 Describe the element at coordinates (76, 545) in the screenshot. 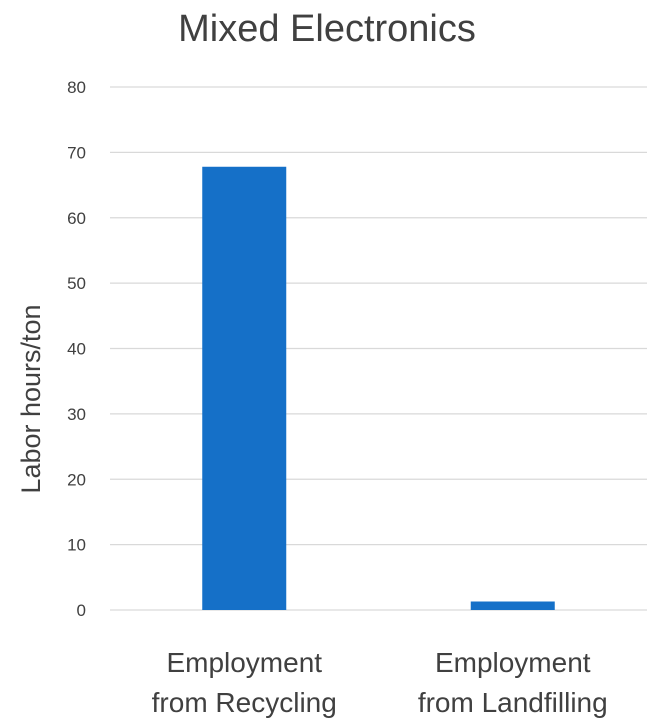

I see `y-tick-label-10: 10` at that location.